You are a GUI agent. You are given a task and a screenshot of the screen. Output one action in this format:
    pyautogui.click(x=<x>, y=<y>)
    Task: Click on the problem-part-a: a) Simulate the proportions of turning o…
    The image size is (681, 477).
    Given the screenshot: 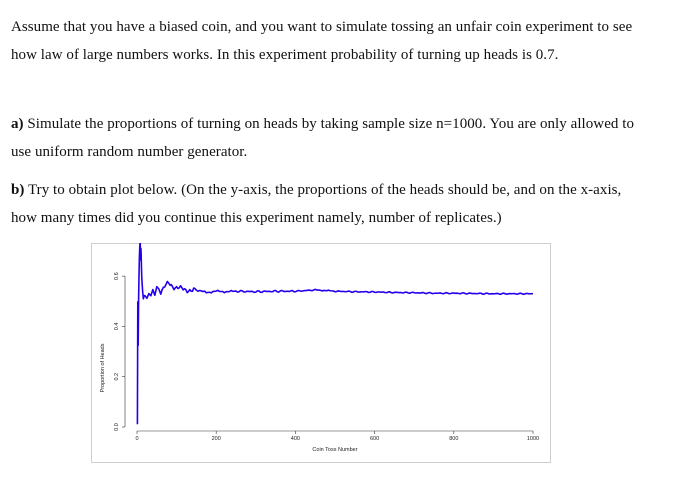 What is the action you would take?
    pyautogui.click(x=331, y=138)
    